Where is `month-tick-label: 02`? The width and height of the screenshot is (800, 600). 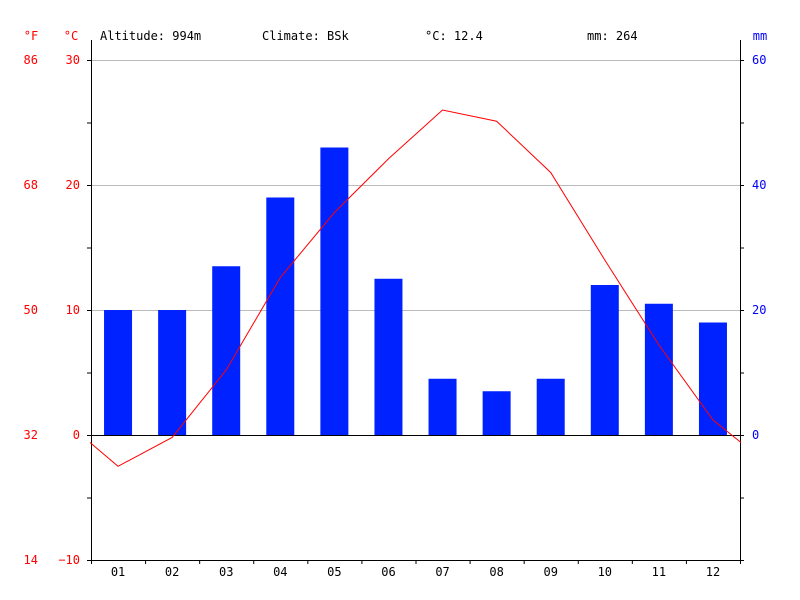 month-tick-label: 02 is located at coordinates (172, 572).